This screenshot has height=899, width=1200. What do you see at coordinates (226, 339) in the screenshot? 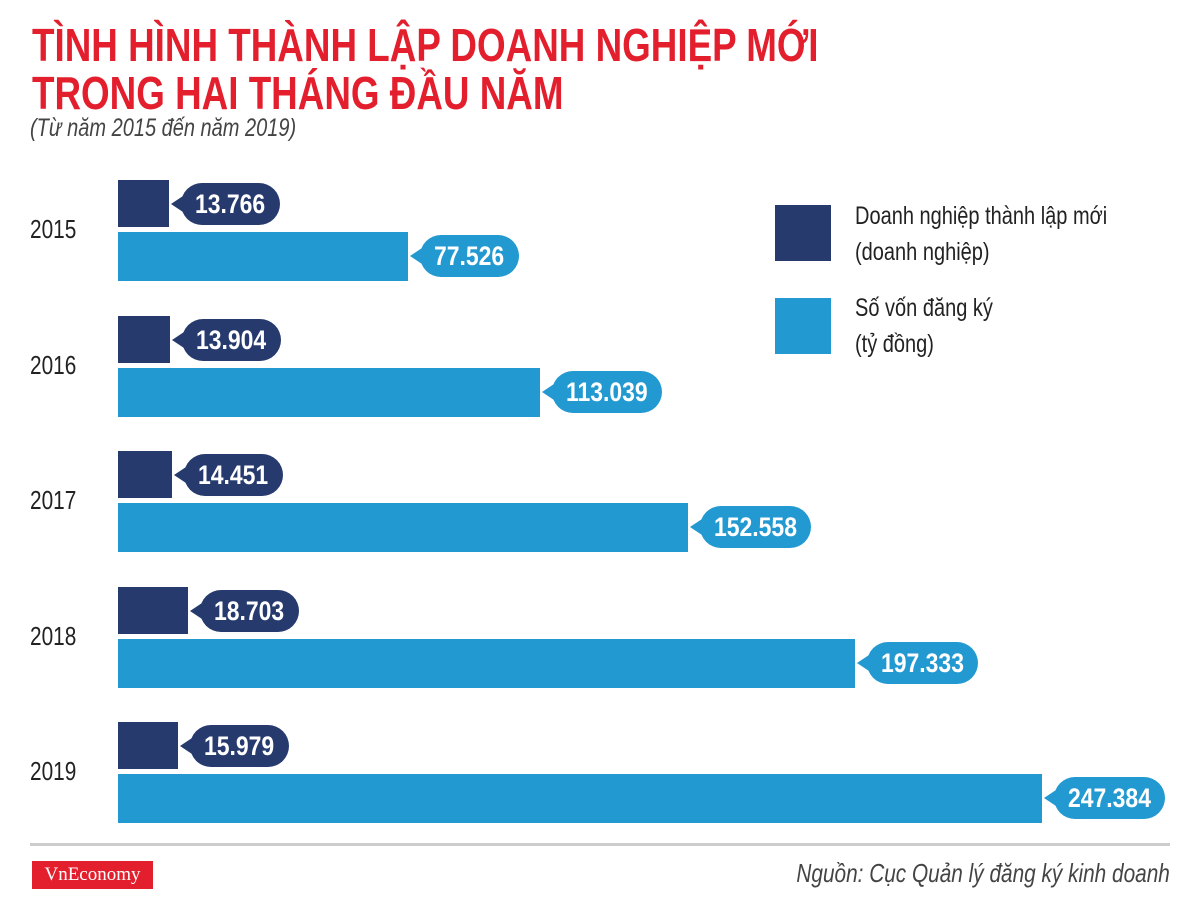
I see `data-label-enterprises: 13.904` at bounding box center [226, 339].